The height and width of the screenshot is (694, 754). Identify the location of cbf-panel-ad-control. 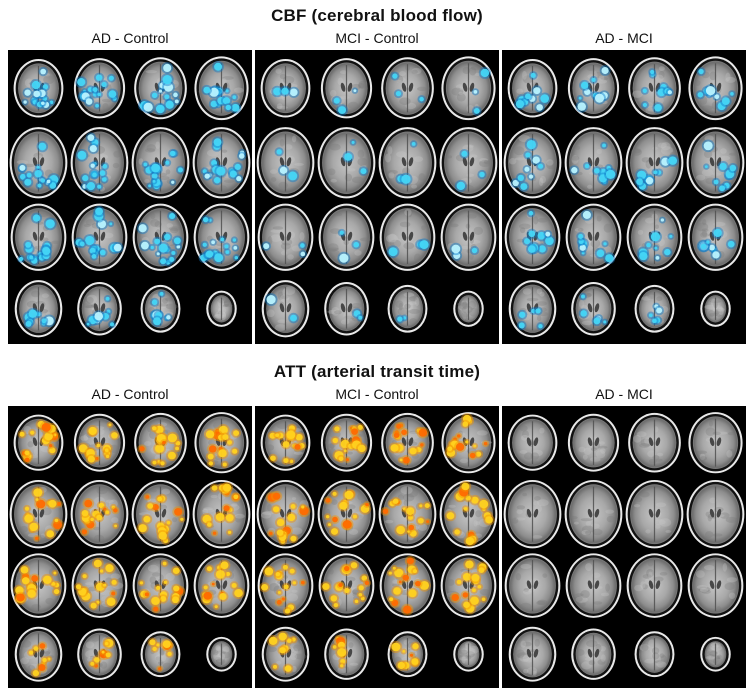
(130, 197).